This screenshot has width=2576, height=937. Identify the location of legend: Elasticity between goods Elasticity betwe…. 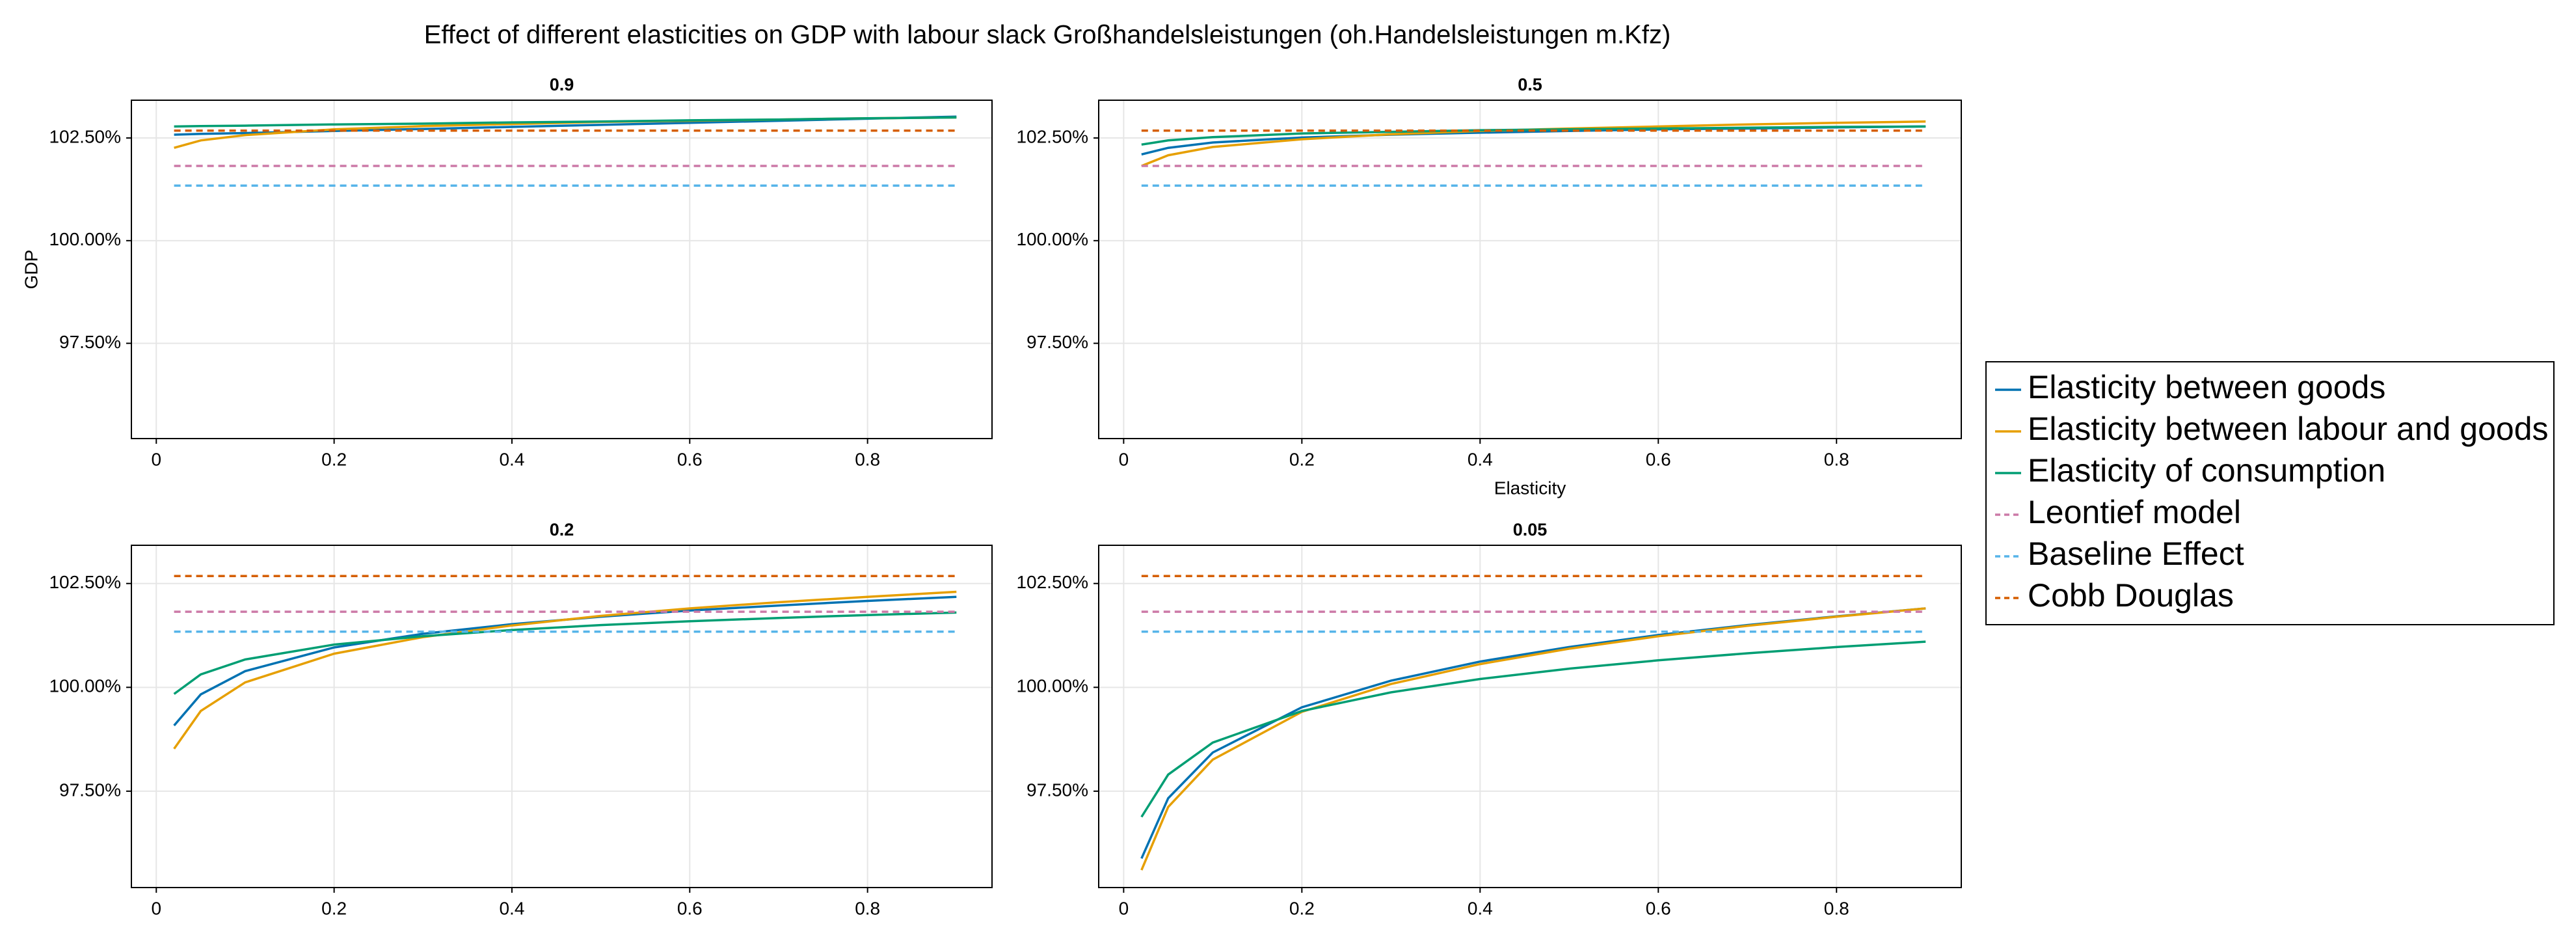
(2270, 493).